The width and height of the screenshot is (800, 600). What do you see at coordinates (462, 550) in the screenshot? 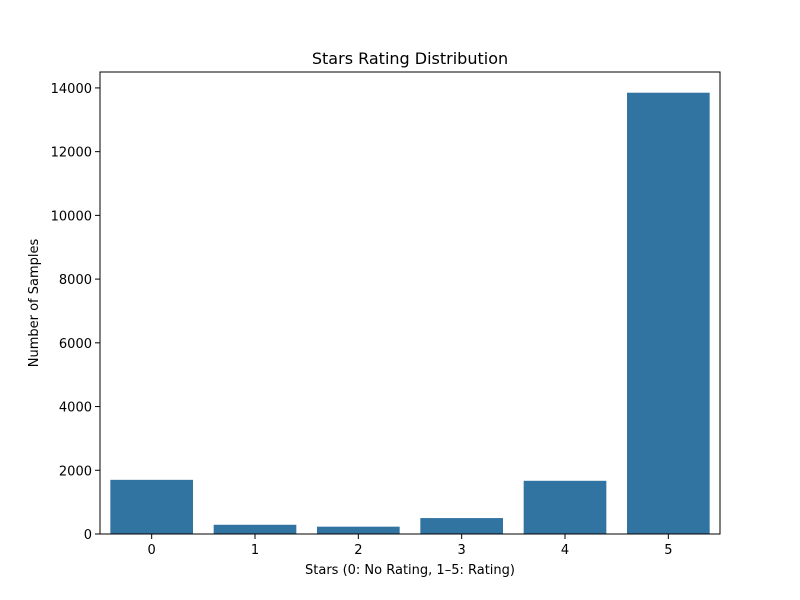
I see `x-tick-label-3: 3` at bounding box center [462, 550].